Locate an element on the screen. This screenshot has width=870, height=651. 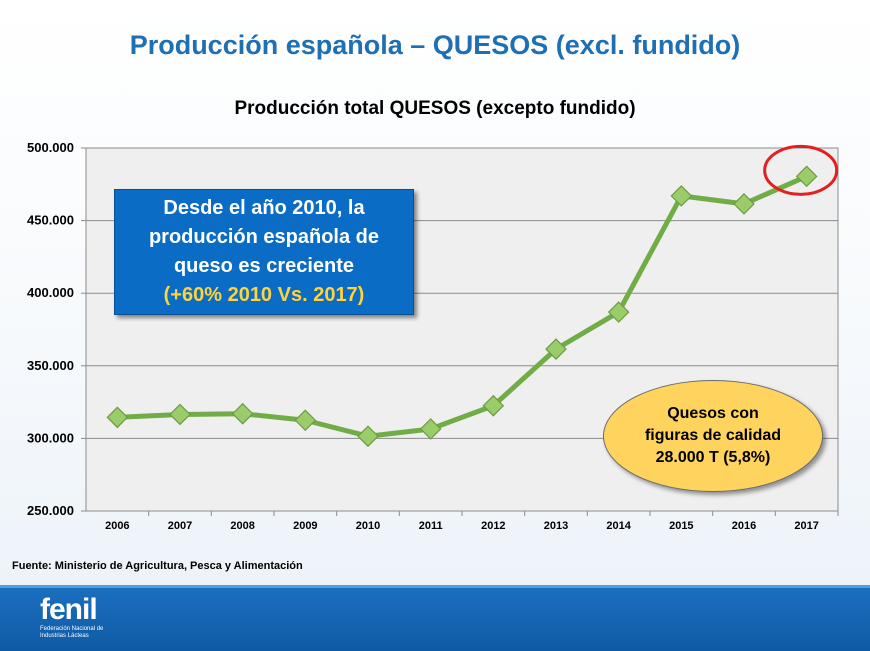
x-tick-label: 2007 is located at coordinates (180, 526).